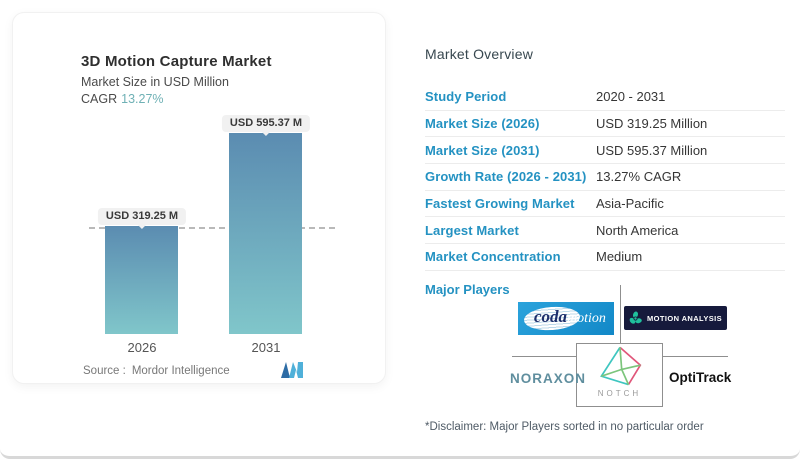 The height and width of the screenshot is (459, 800). What do you see at coordinates (265, 233) in the screenshot?
I see `bar-2031` at bounding box center [265, 233].